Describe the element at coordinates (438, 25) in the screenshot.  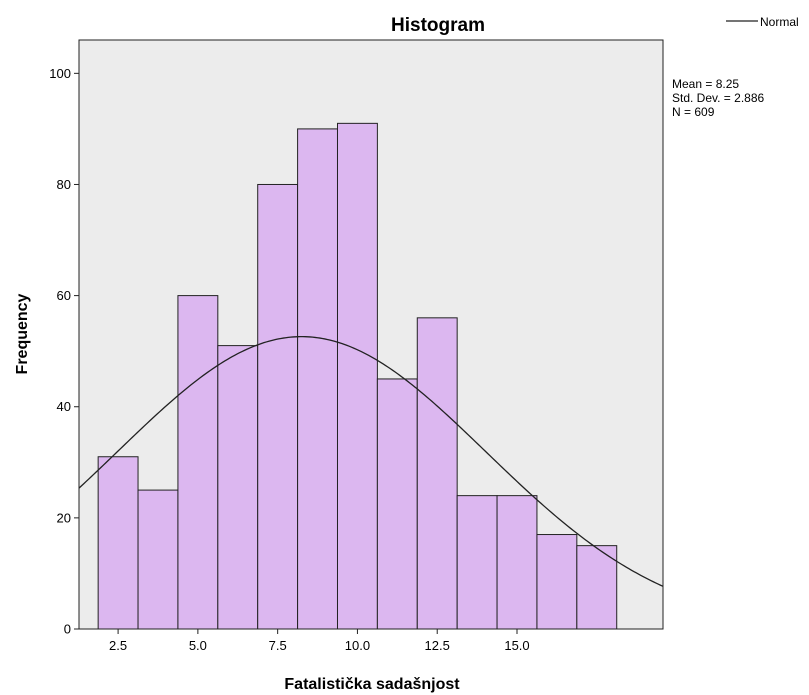
I see `chart-title: Histogram` at that location.